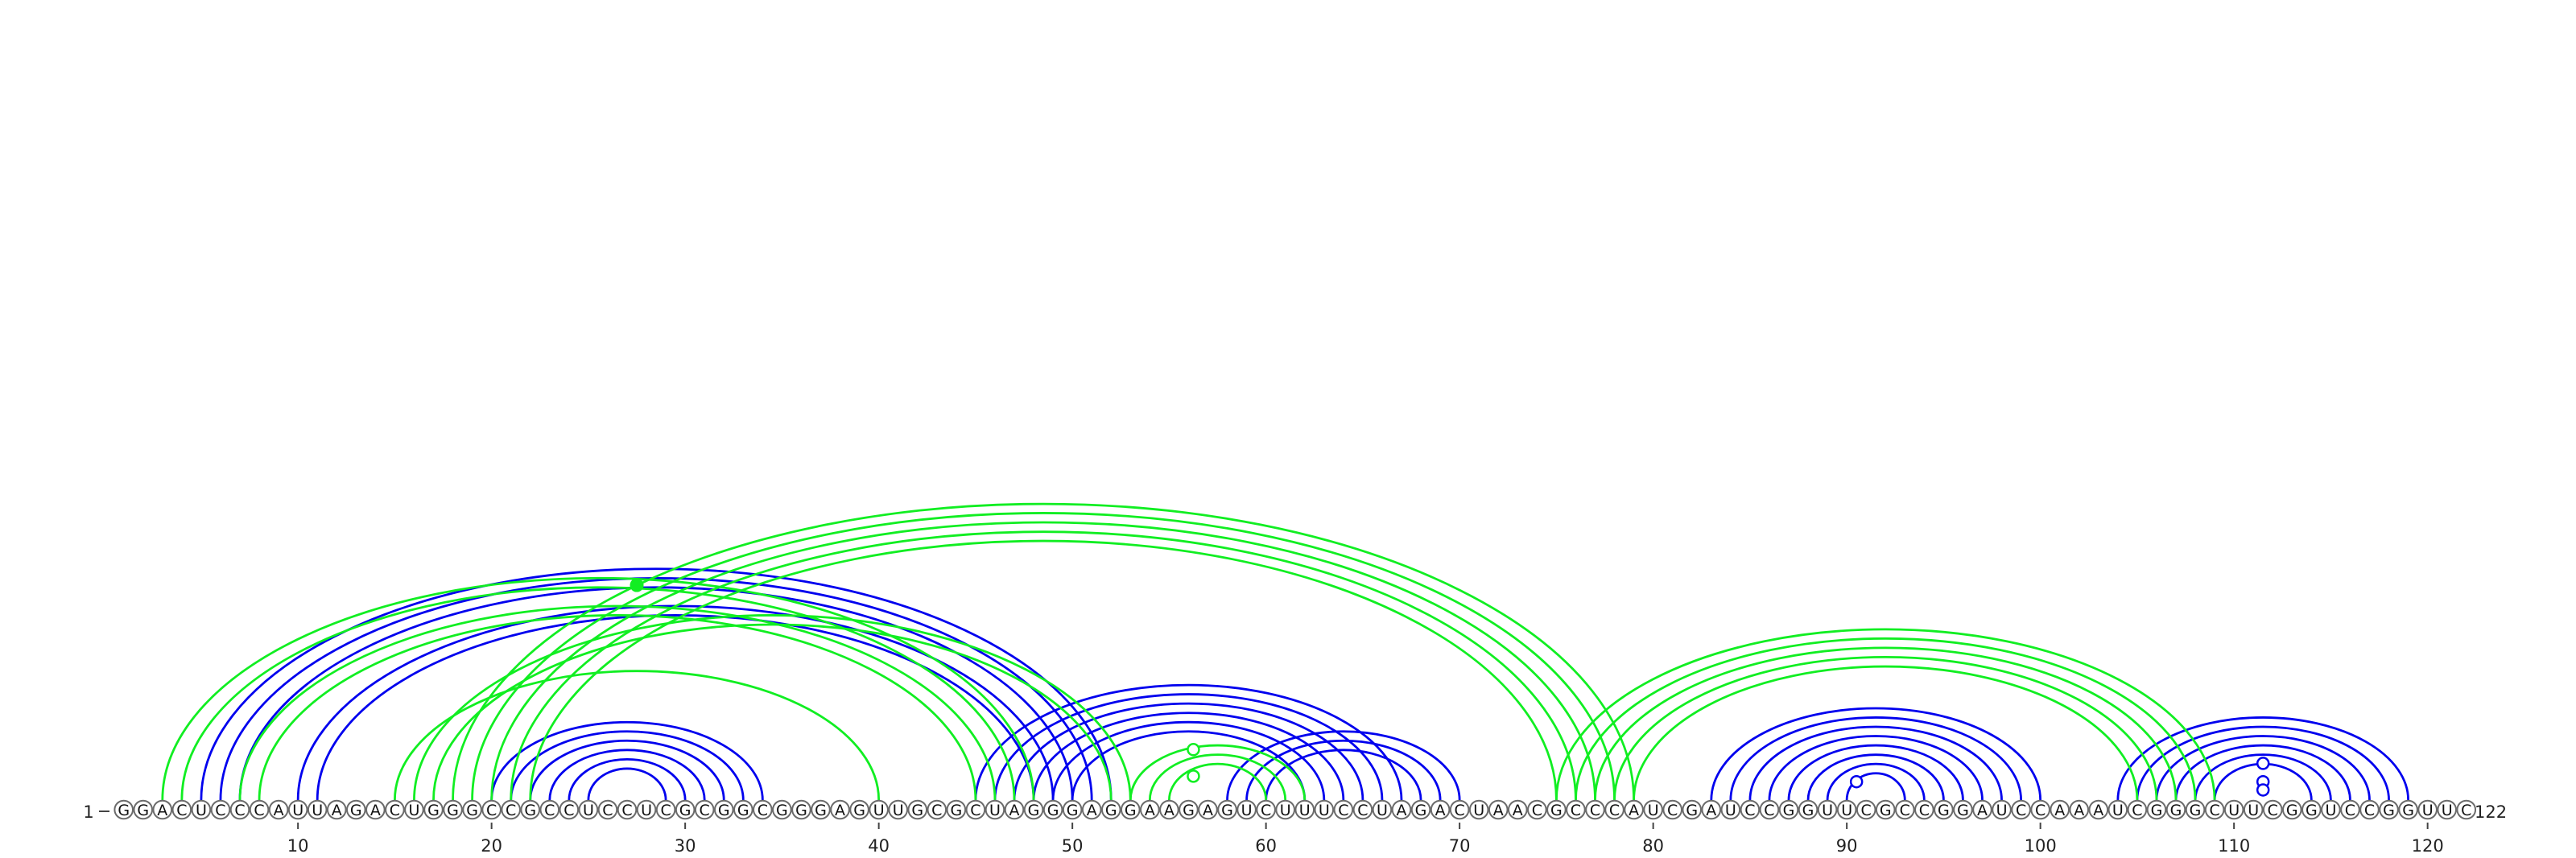 The height and width of the screenshot is (858, 2576). I want to click on nucleotide-59-circle, so click(1246, 809).